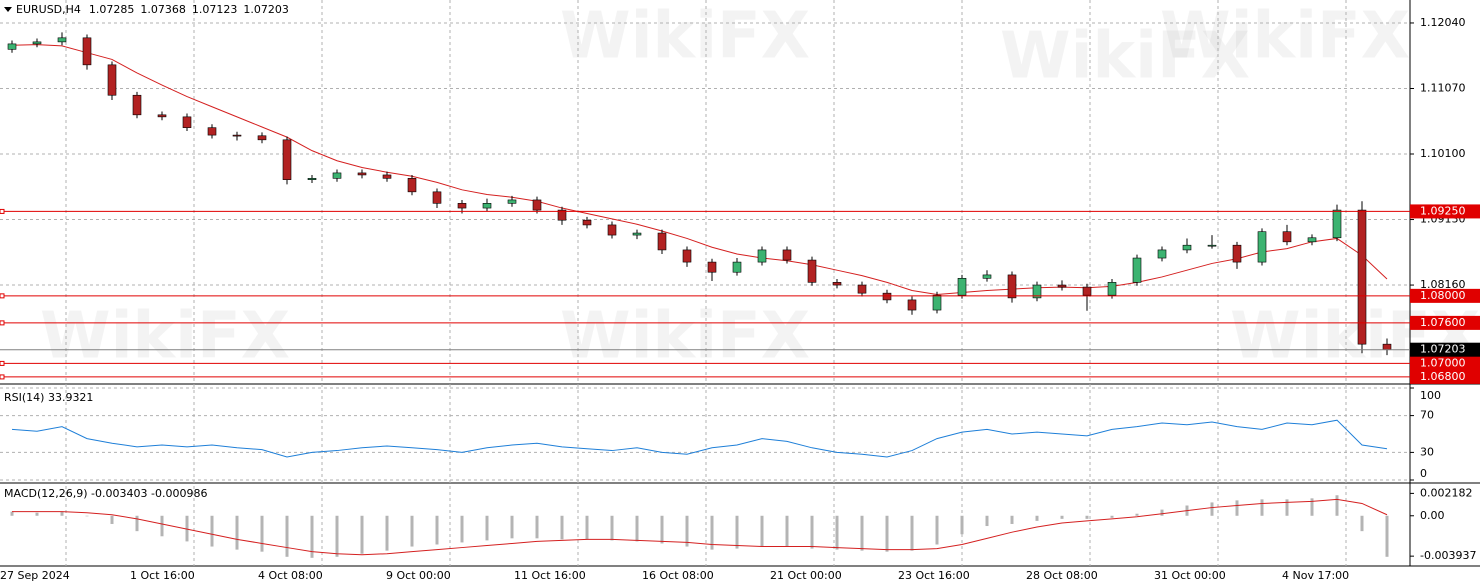 This screenshot has width=1480, height=583. Describe the element at coordinates (48, 397) in the screenshot. I see `rsi-title: RSI(14) 33.9321` at that location.